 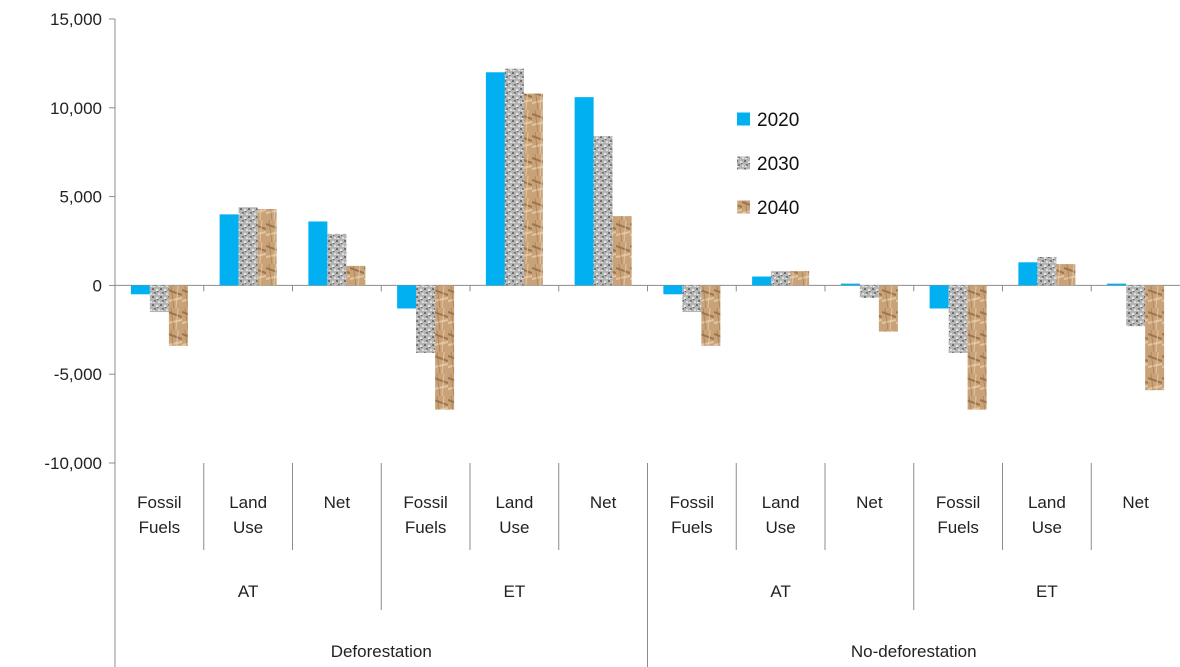 I want to click on y-tick-label: 5,000, so click(x=80, y=197).